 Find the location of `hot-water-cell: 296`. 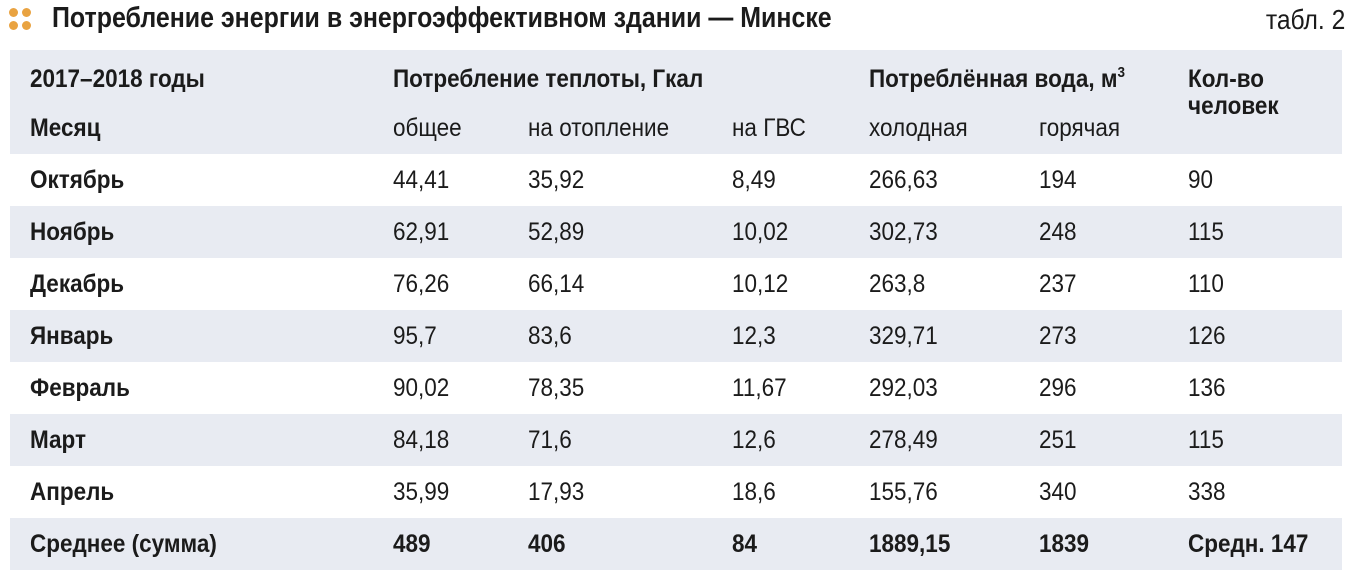

hot-water-cell: 296 is located at coordinates (1058, 388).